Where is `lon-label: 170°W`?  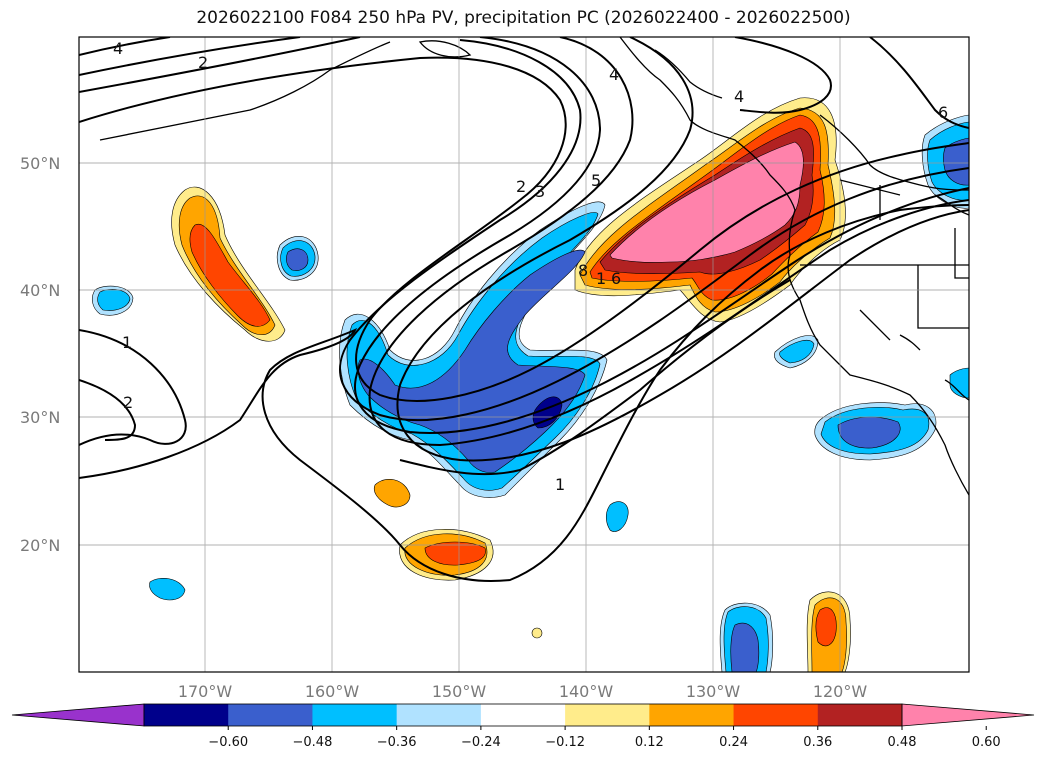 lon-label: 170°W is located at coordinates (205, 691).